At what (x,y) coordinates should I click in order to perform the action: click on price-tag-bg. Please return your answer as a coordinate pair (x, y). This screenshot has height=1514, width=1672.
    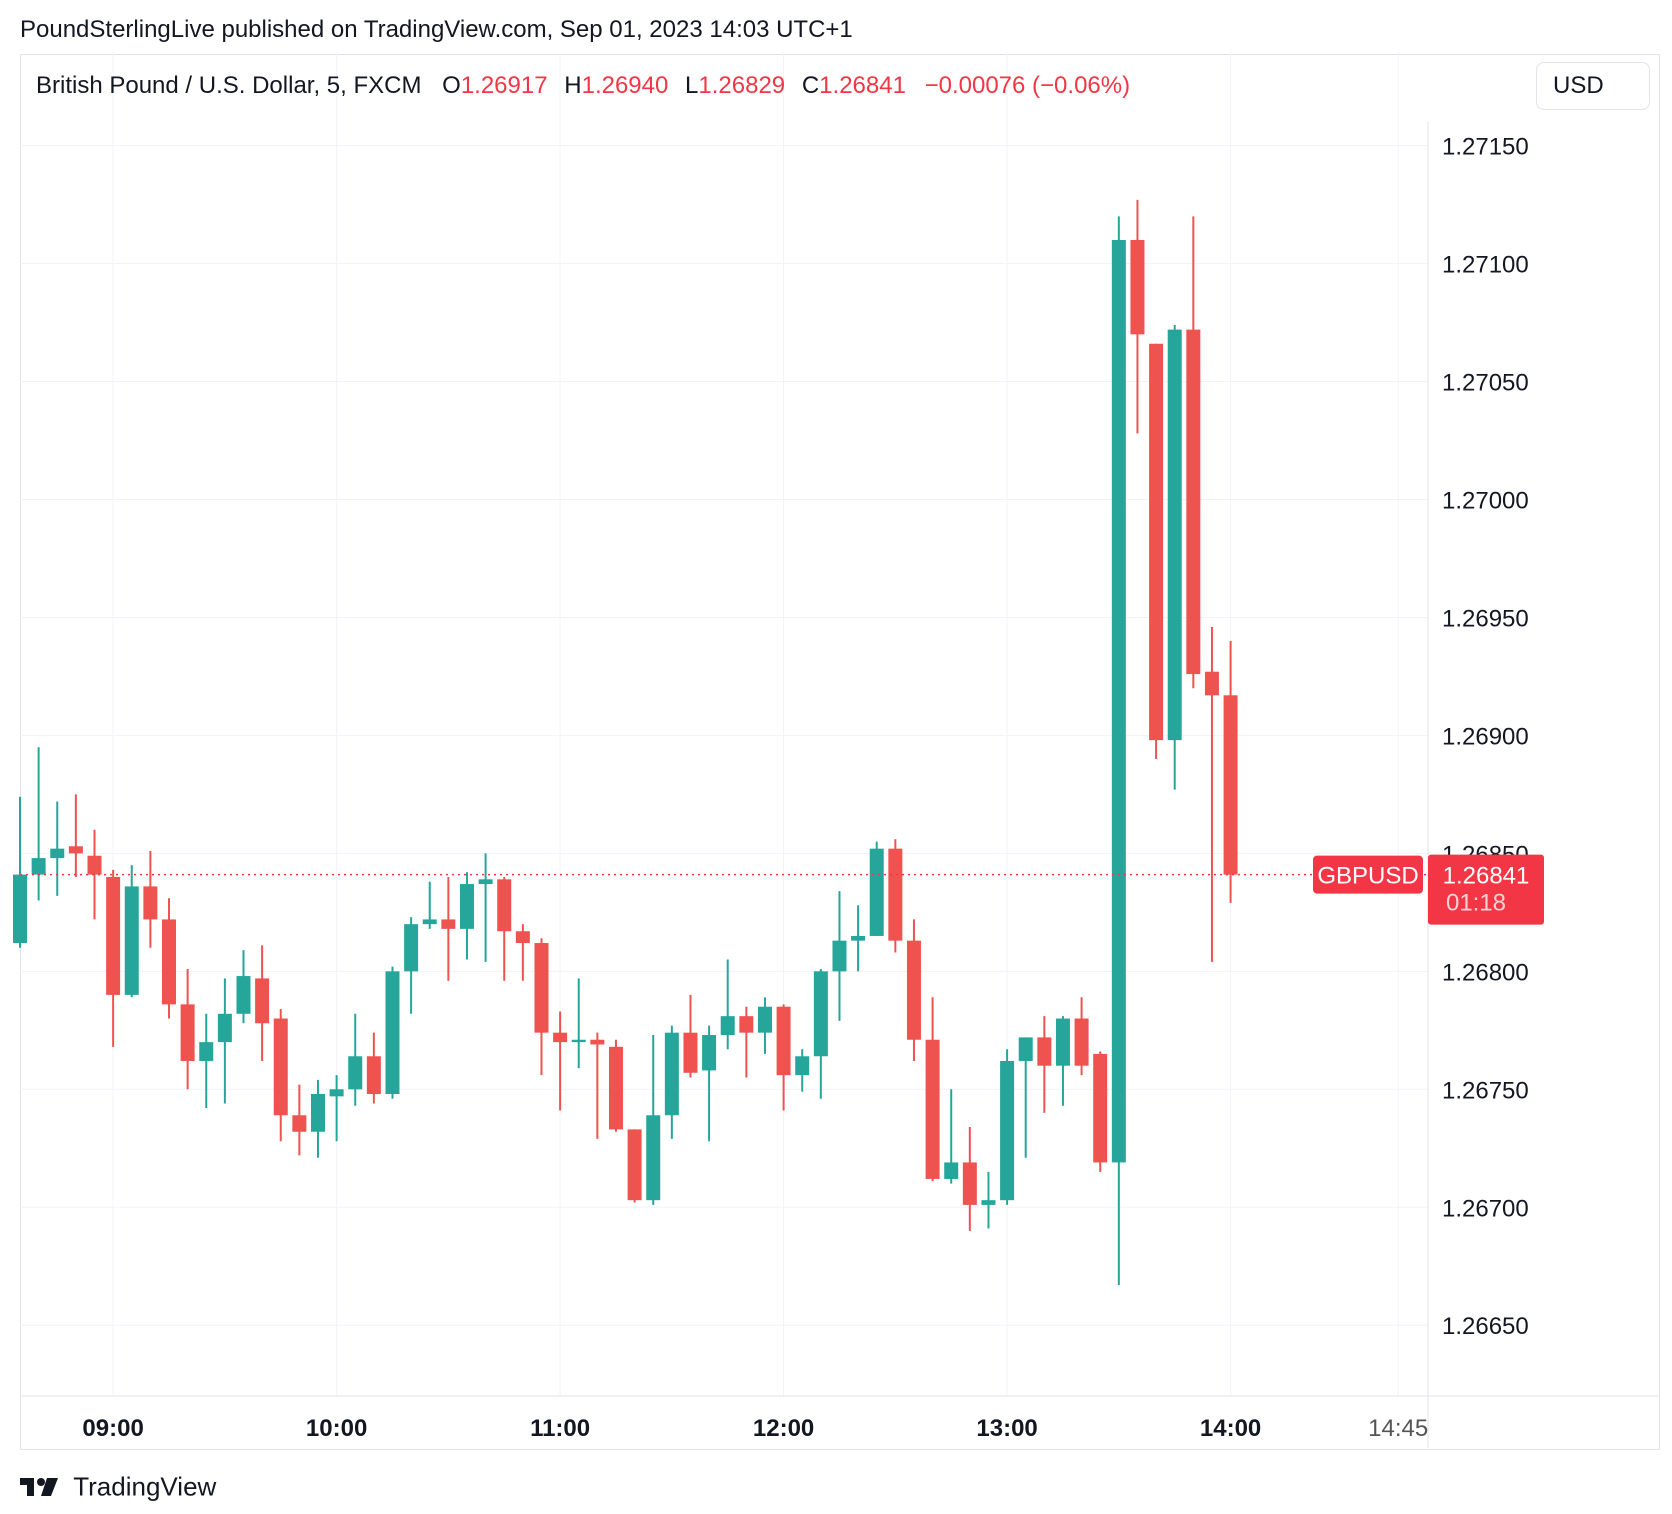
    Looking at the image, I should click on (1486, 889).